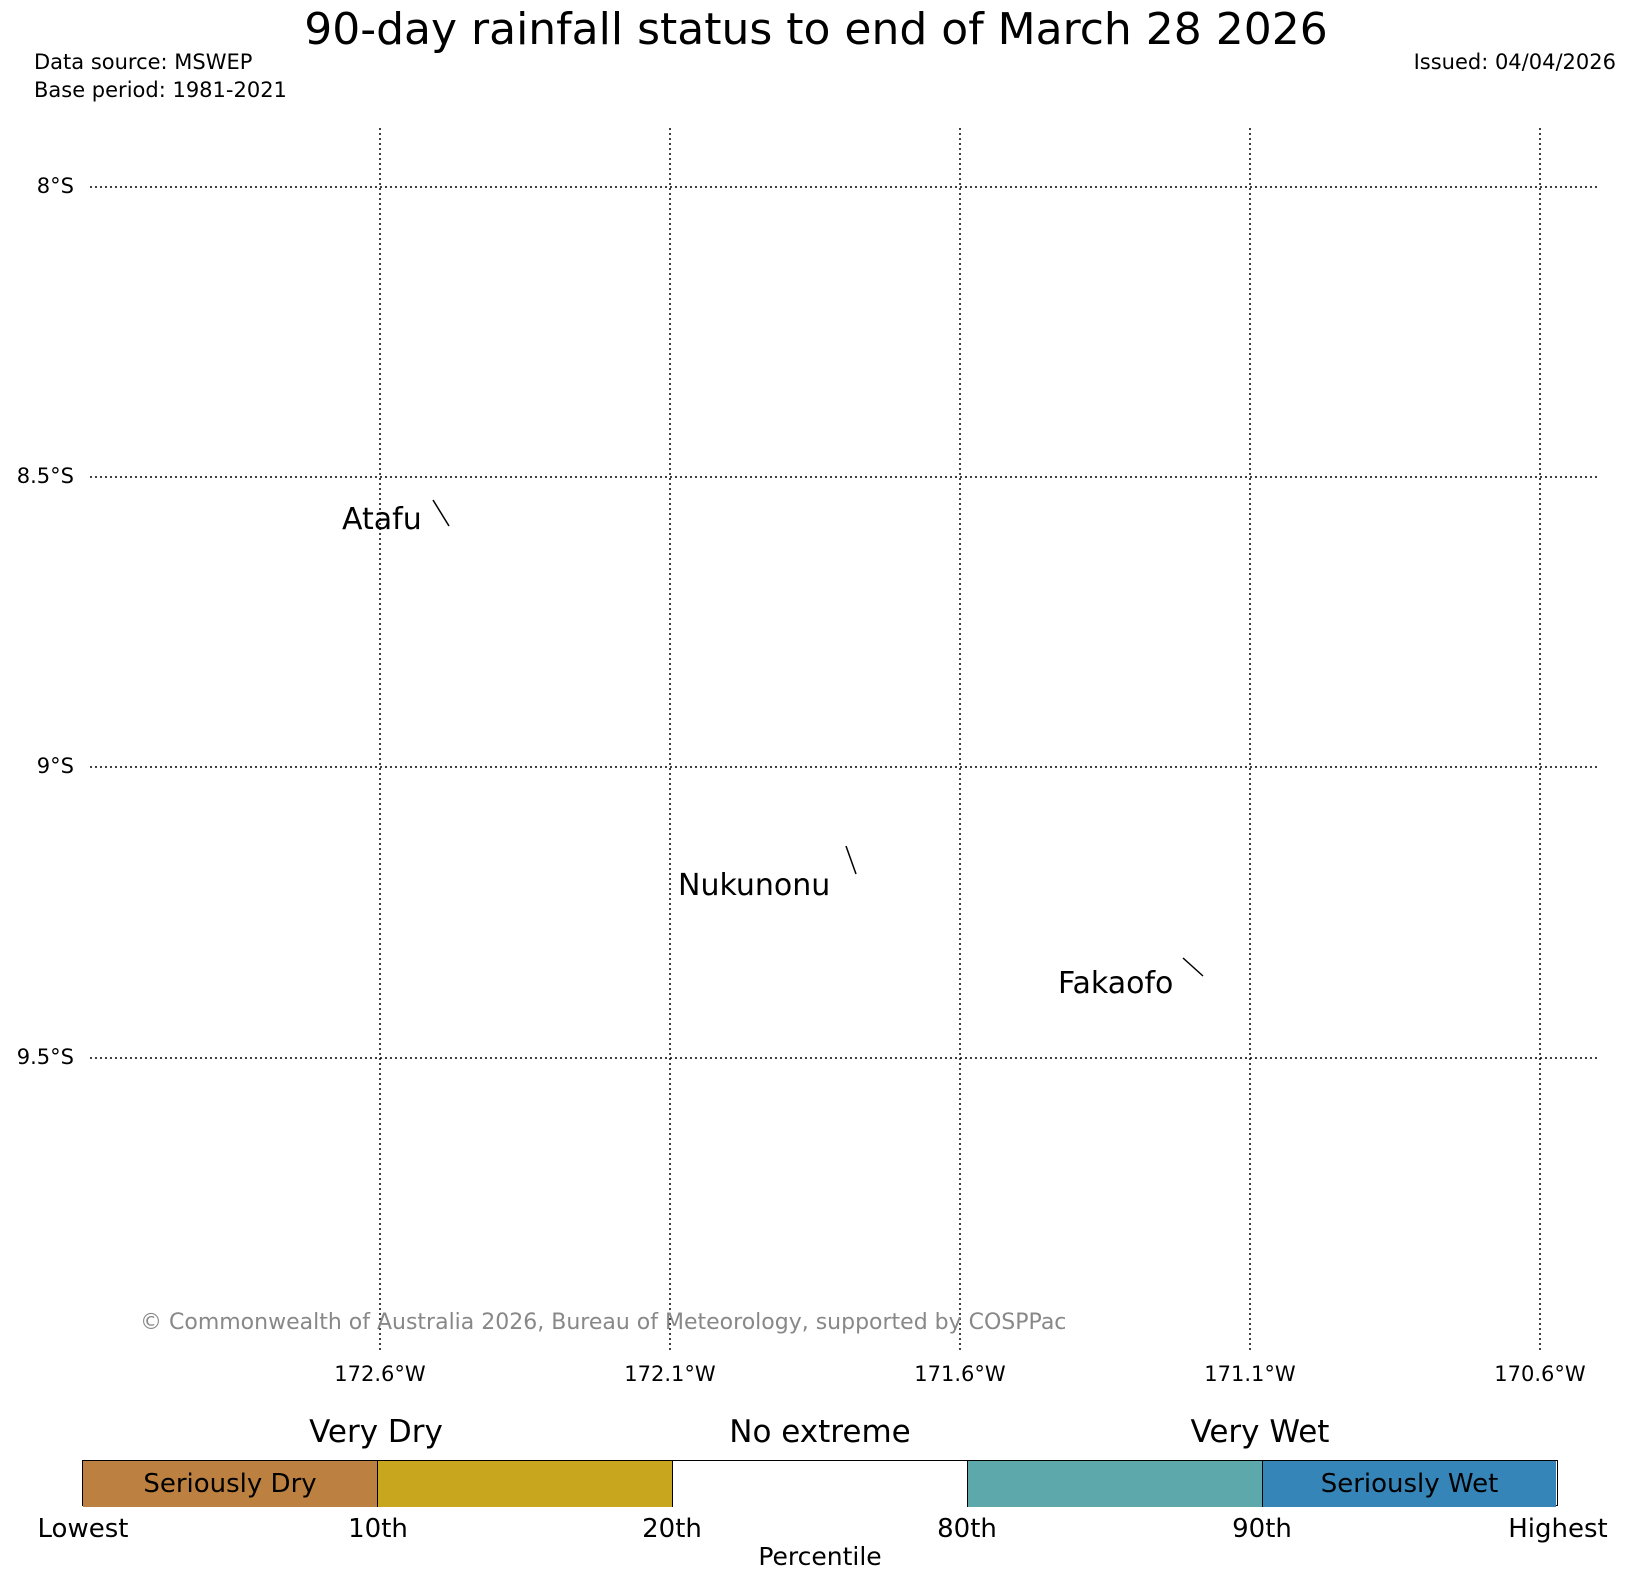 The image size is (1632, 1571). I want to click on island-label-atafu: Atafu, so click(382, 519).